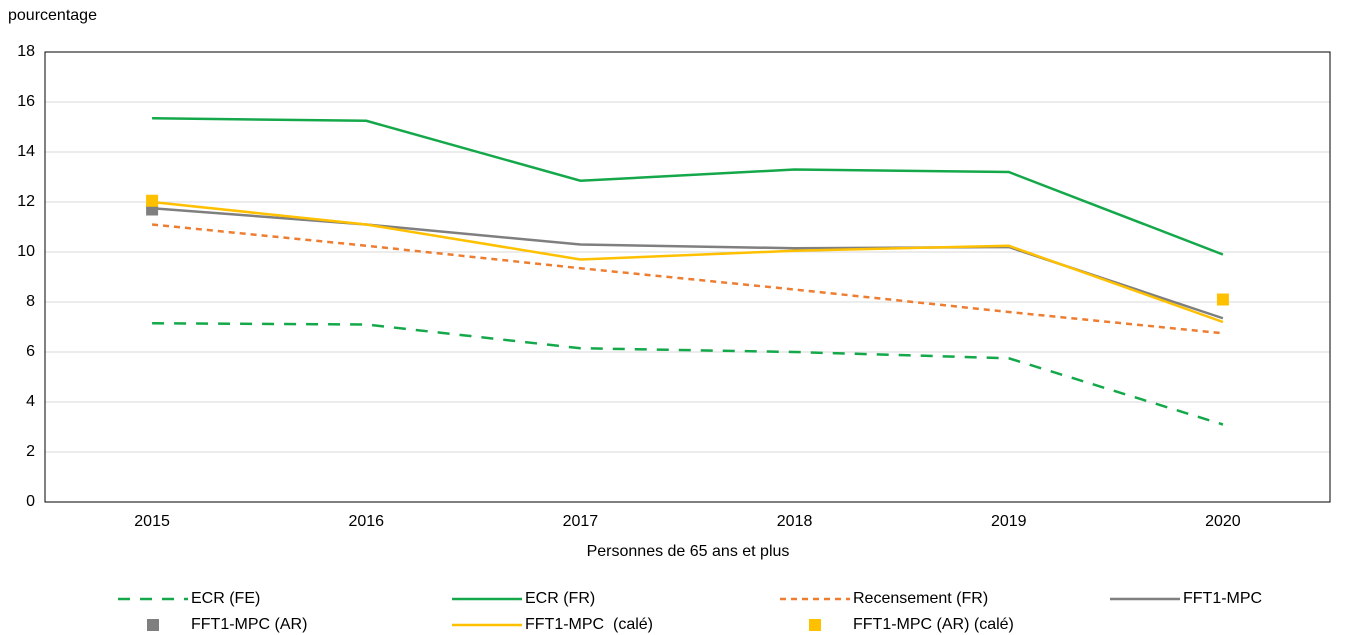 This screenshot has width=1348, height=635. Describe the element at coordinates (795, 521) in the screenshot. I see `x-tick-label: 2018` at that location.